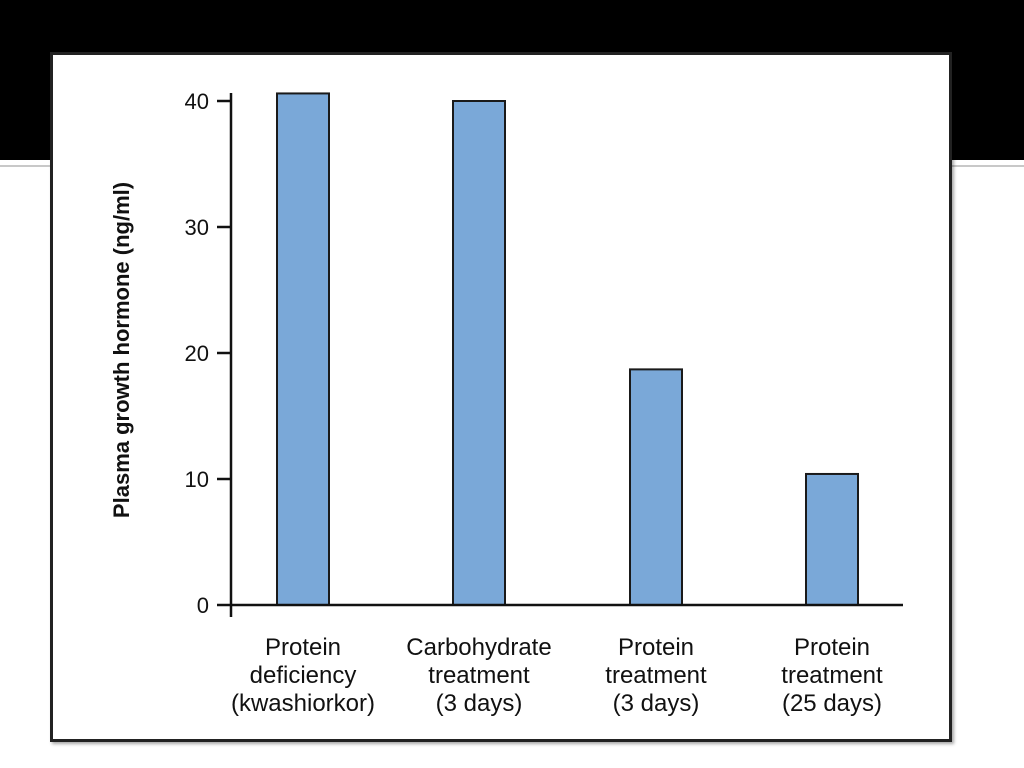  I want to click on y-tick-label-10: 10, so click(197, 479).